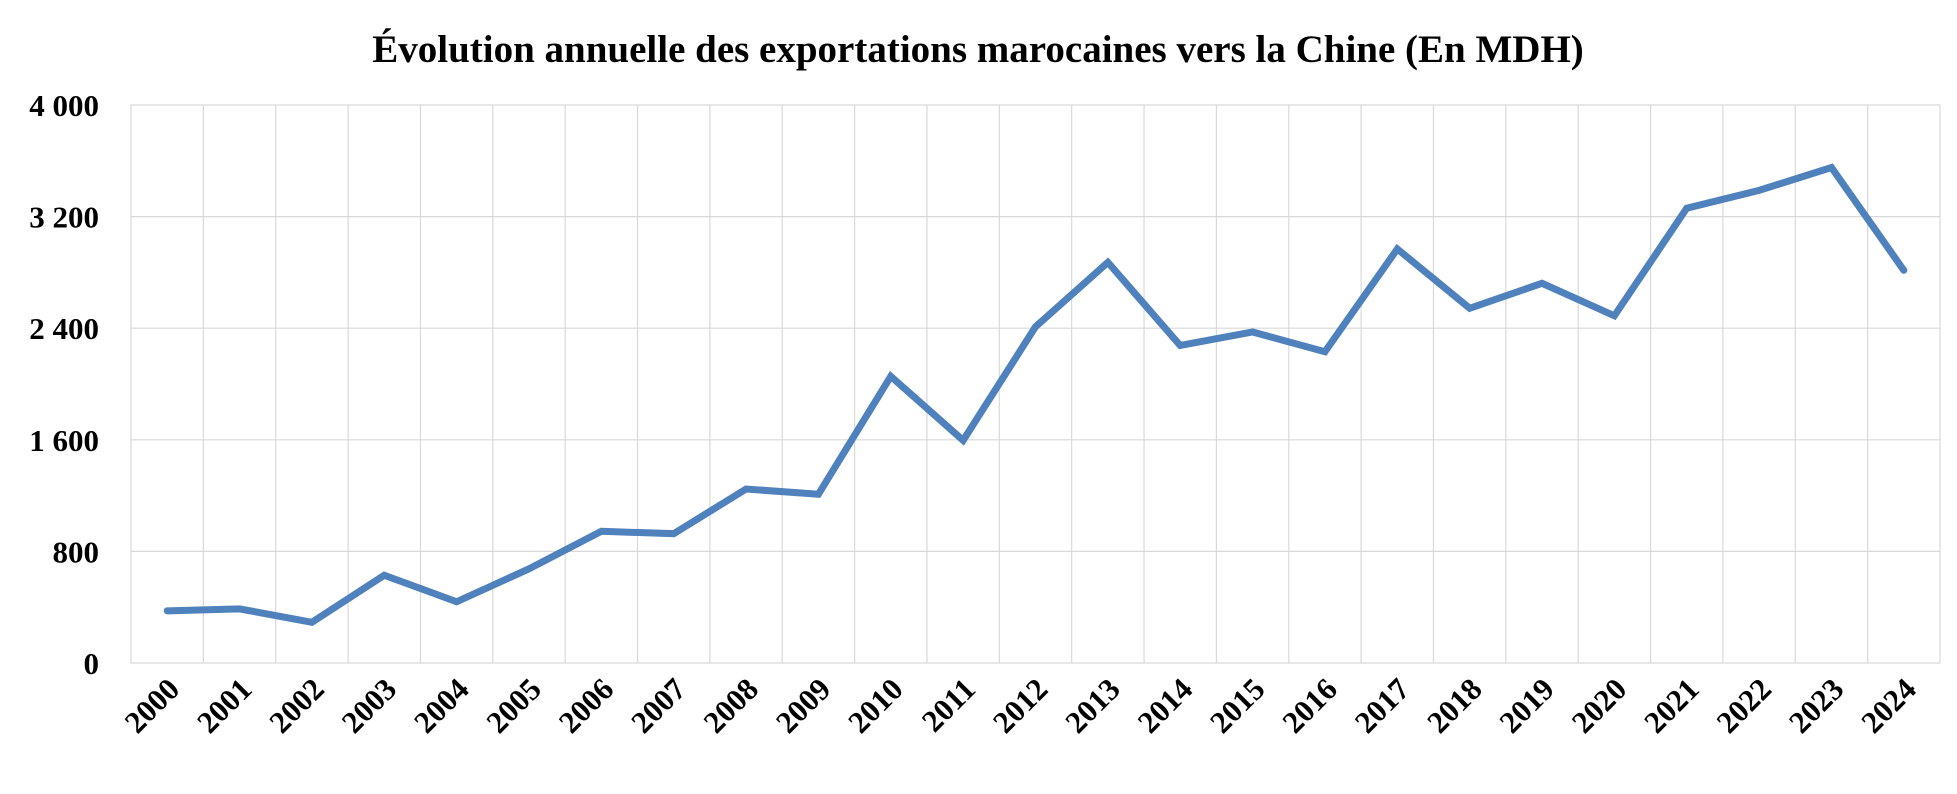  What do you see at coordinates (1309, 705) in the screenshot?
I see `x-tick-label: 2016` at bounding box center [1309, 705].